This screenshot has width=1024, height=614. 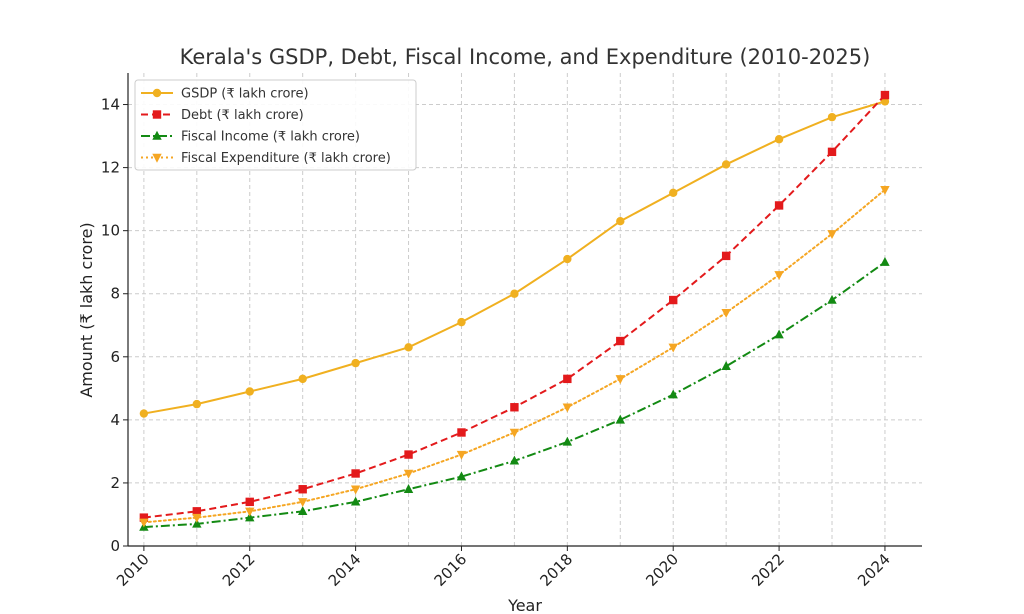 What do you see at coordinates (115, 357) in the screenshot?
I see `y-tick-label: 6` at bounding box center [115, 357].